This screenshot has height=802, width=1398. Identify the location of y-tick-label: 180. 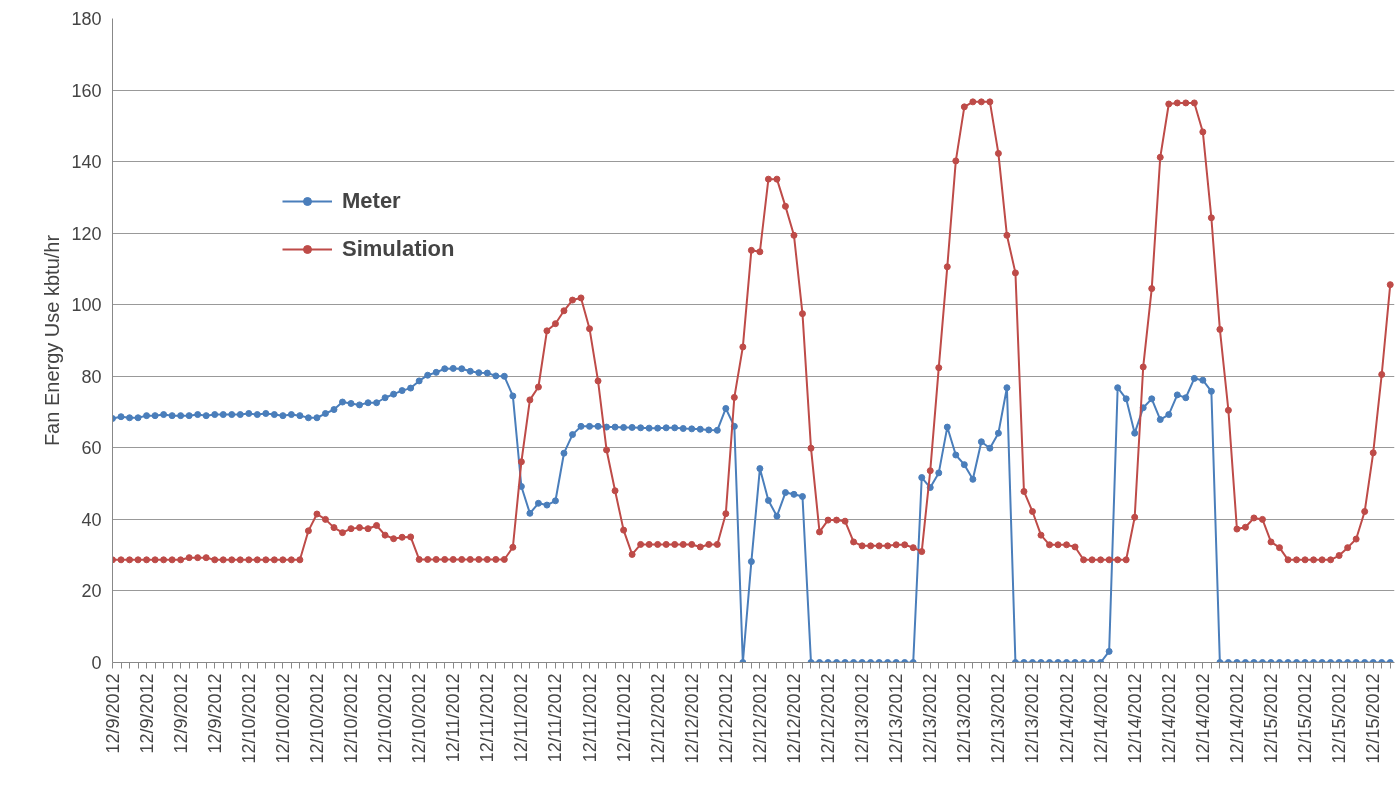
(86, 19).